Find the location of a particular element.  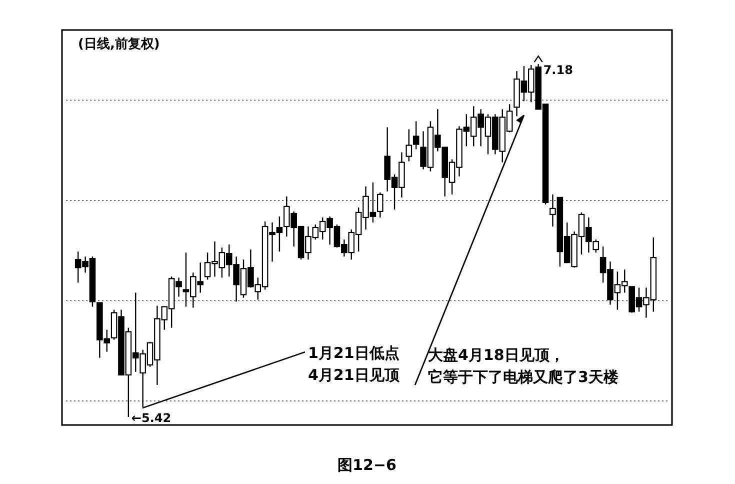

annotation: ←5.42 is located at coordinates (151, 417).